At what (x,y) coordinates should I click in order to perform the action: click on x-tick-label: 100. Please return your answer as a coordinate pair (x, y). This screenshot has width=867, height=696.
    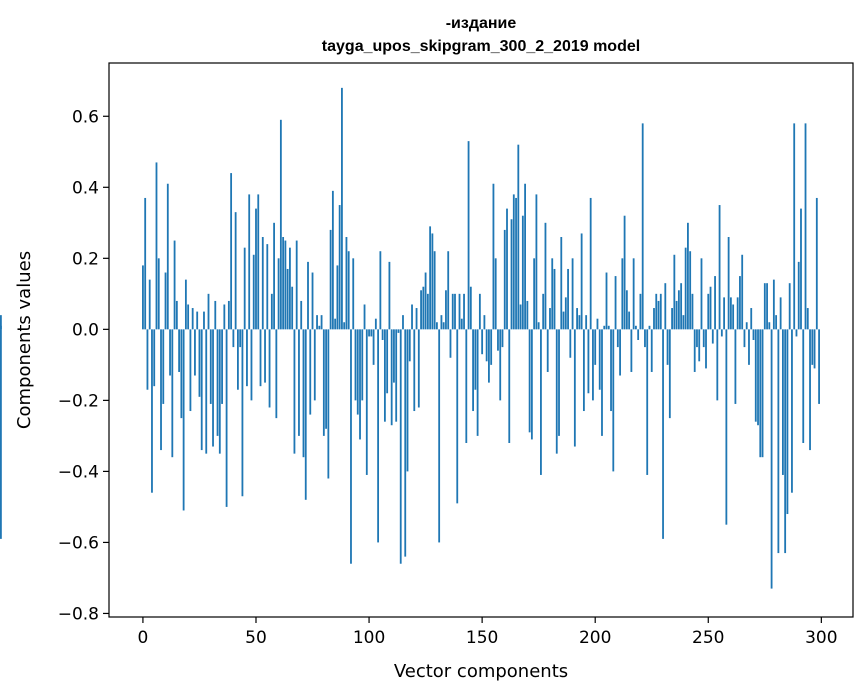
    Looking at the image, I should click on (369, 638).